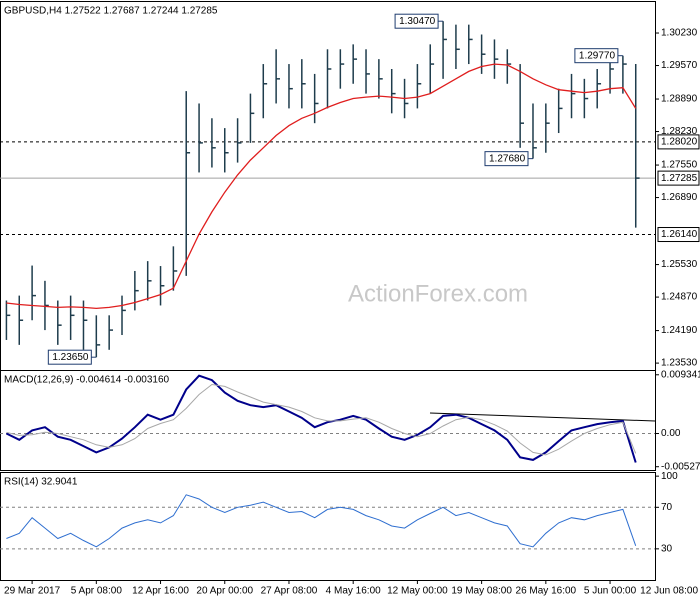 The height and width of the screenshot is (600, 700). What do you see at coordinates (417, 591) in the screenshot?
I see `x-tick-label: 12 May 00:00` at bounding box center [417, 591].